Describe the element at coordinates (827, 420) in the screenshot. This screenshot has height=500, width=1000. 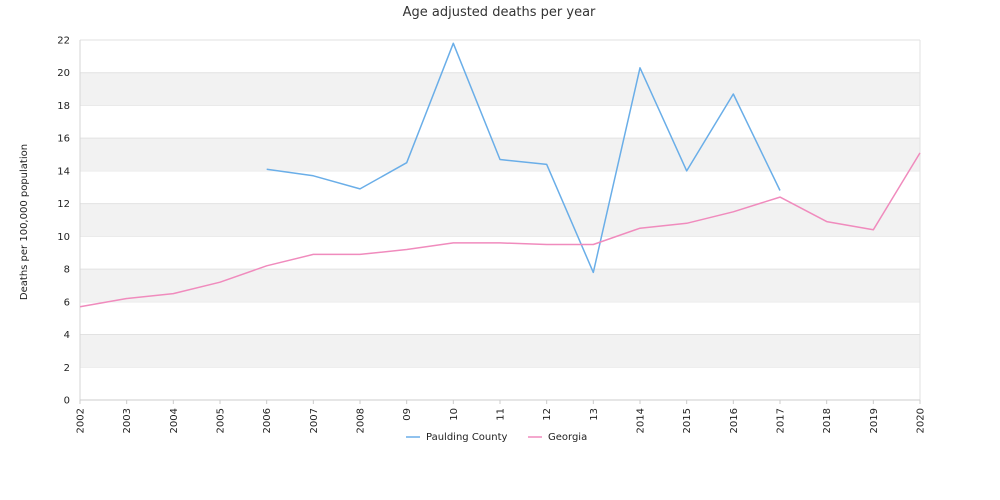
I see `x-tick-label: 2018` at that location.